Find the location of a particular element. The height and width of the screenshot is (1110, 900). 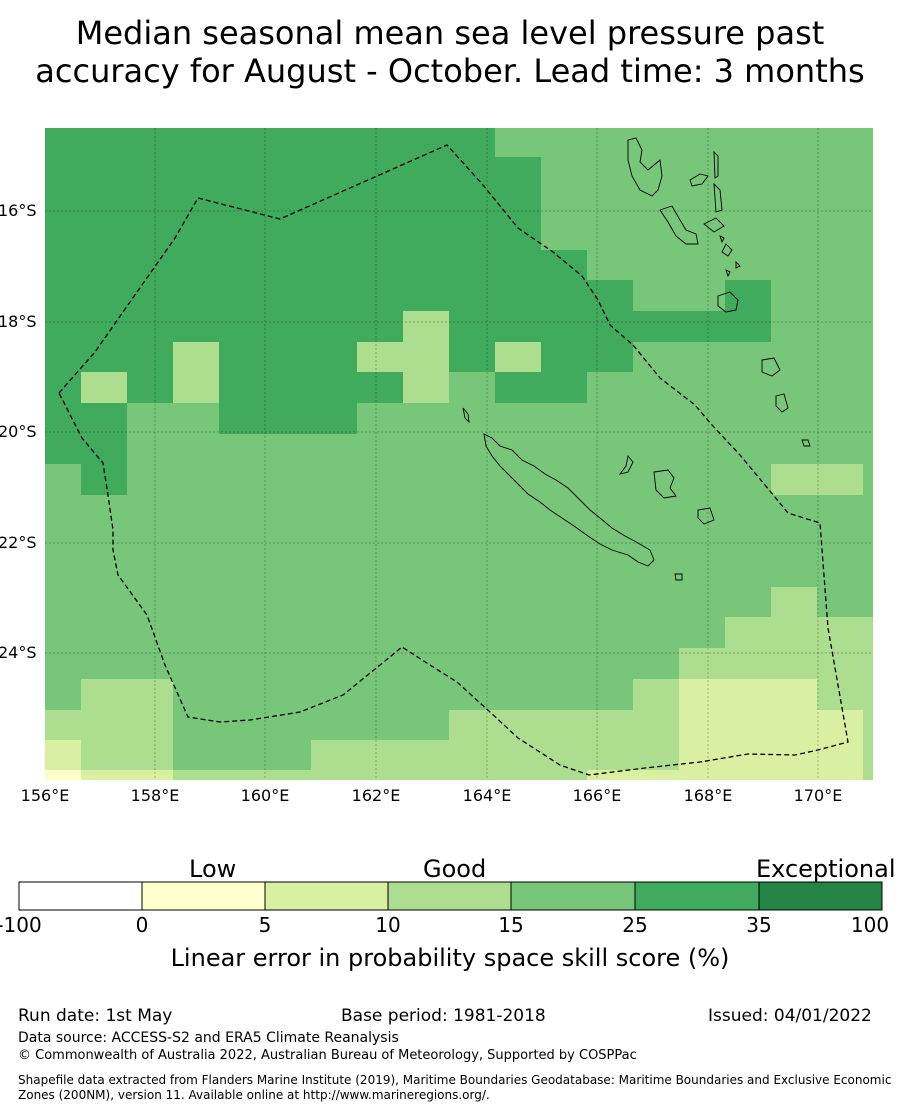

lon-label: 156°E is located at coordinates (45, 795).